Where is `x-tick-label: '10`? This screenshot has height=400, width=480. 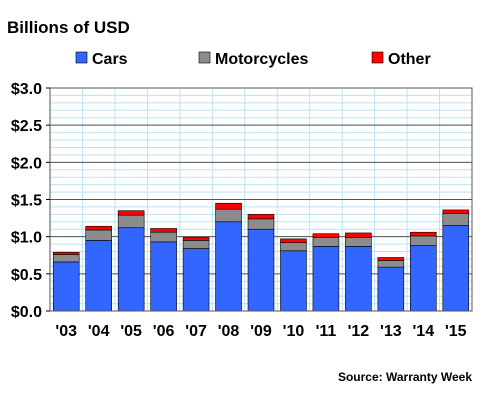
x-tick-label: '10 is located at coordinates (294, 331).